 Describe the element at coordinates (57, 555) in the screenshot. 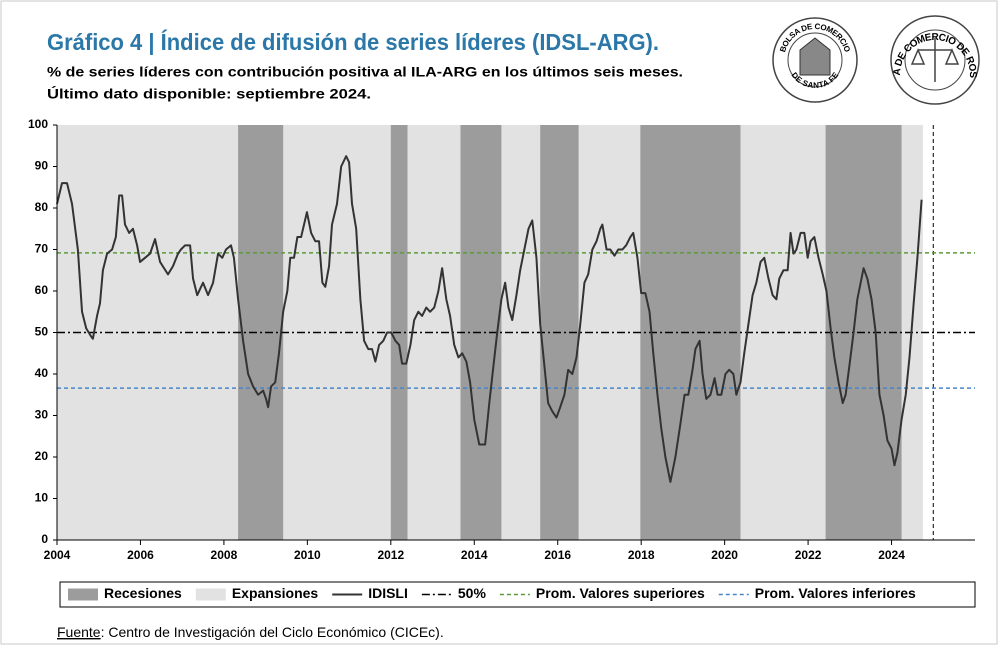

I see `x-tick-label: 2004` at that location.